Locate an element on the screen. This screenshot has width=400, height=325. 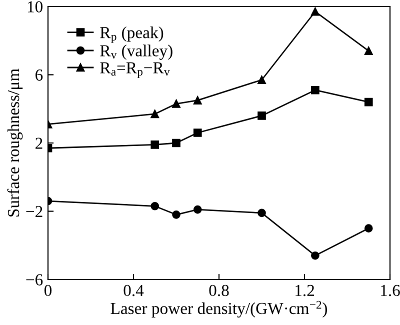
legend-label: R$_{v}$ (valley) is located at coordinates (136, 52).